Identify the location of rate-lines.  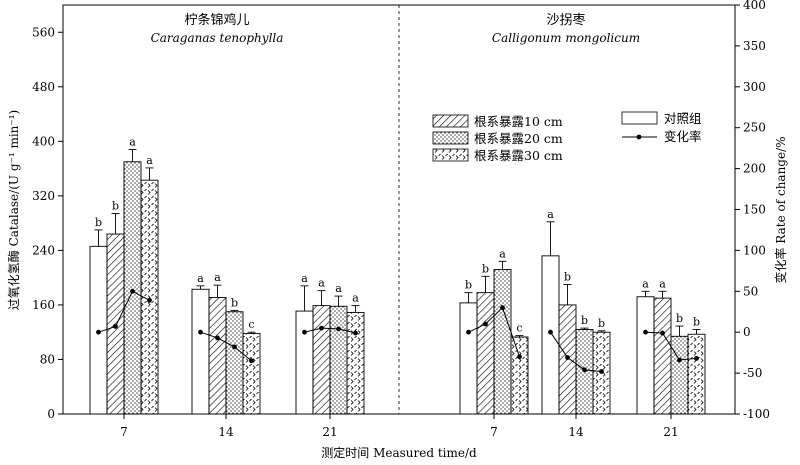
(397, 331).